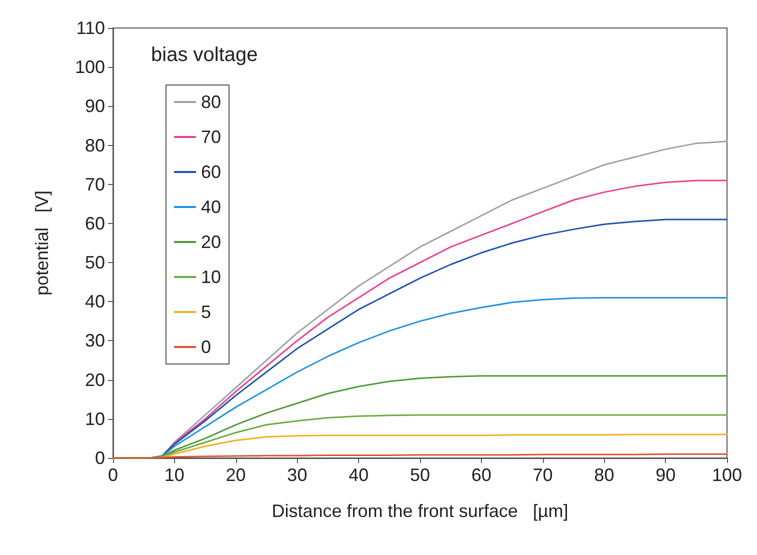 This screenshot has width=757, height=555. I want to click on x-tick-label: 20, so click(236, 475).